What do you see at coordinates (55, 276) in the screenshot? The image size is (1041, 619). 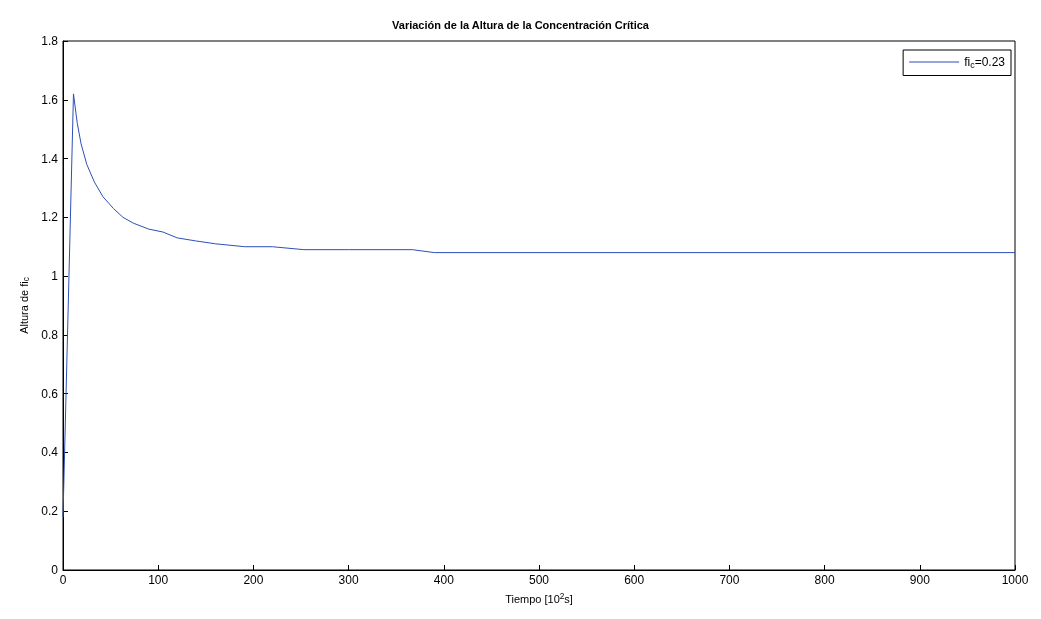 I see `y-tick-label: 1` at bounding box center [55, 276].